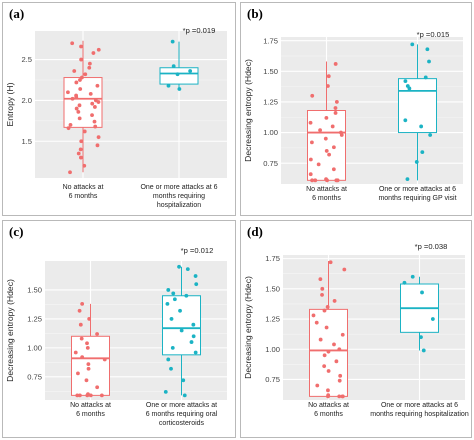 This screenshot has height=440, width=474. What do you see at coordinates (17, 13) in the screenshot?
I see `panel-label: (a)` at bounding box center [17, 13].